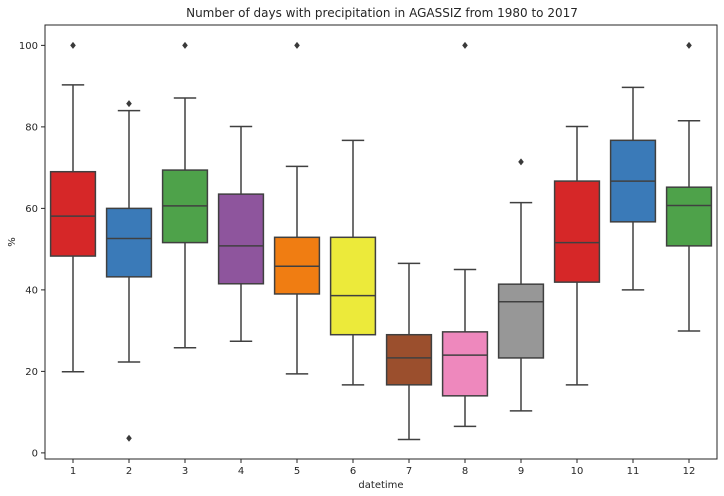 The height and width of the screenshot is (496, 724). Describe the element at coordinates (465, 471) in the screenshot. I see `x-tick-label-8: 8` at that location.